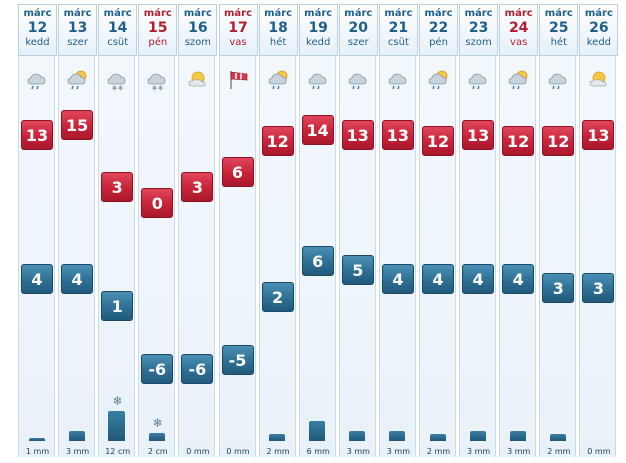 The width and height of the screenshot is (626, 463). Describe the element at coordinates (198, 451) in the screenshot. I see `precip-label: 0 mm` at that location.